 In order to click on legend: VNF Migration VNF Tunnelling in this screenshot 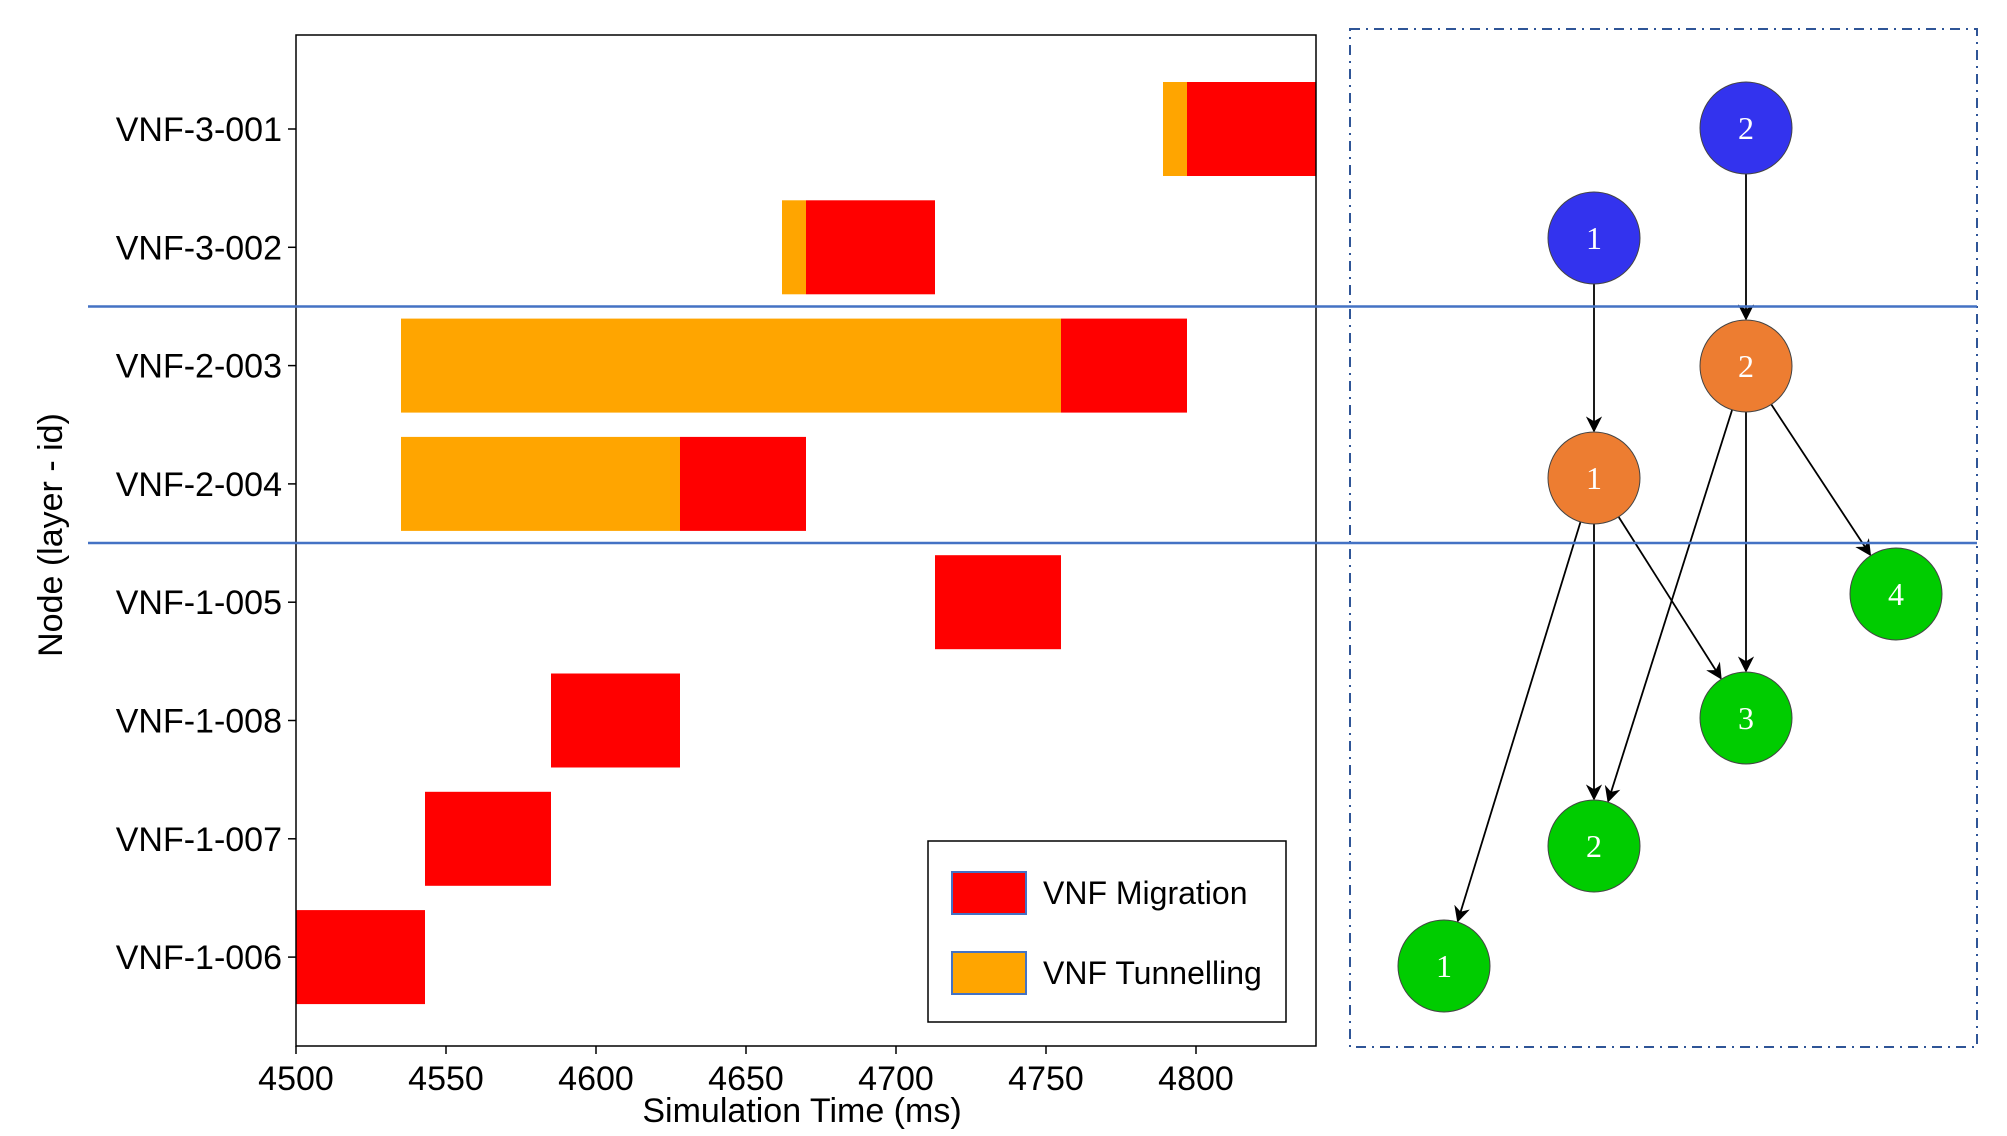, I will do `click(1107, 931)`.